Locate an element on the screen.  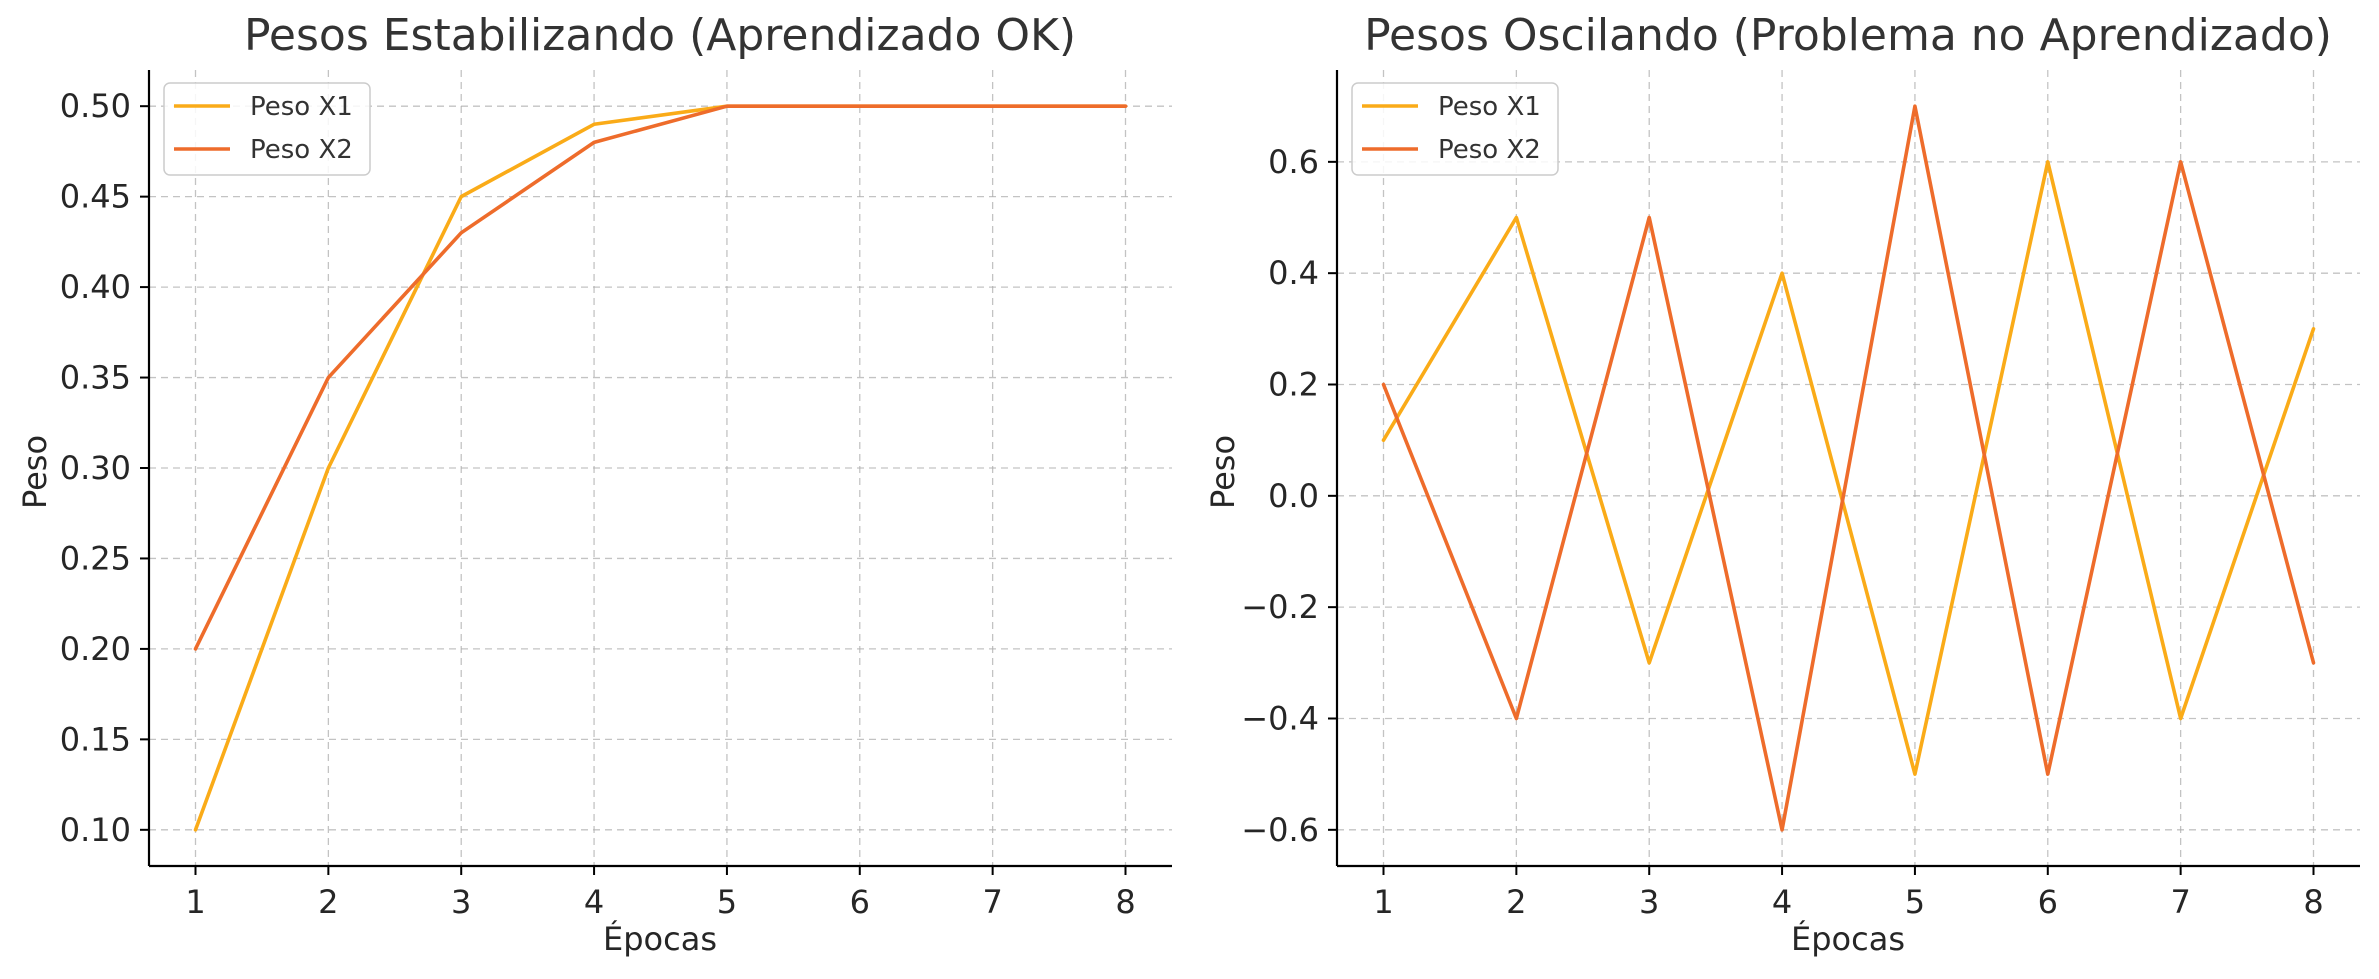
y-tick-label: 0.50 is located at coordinates (95, 106).